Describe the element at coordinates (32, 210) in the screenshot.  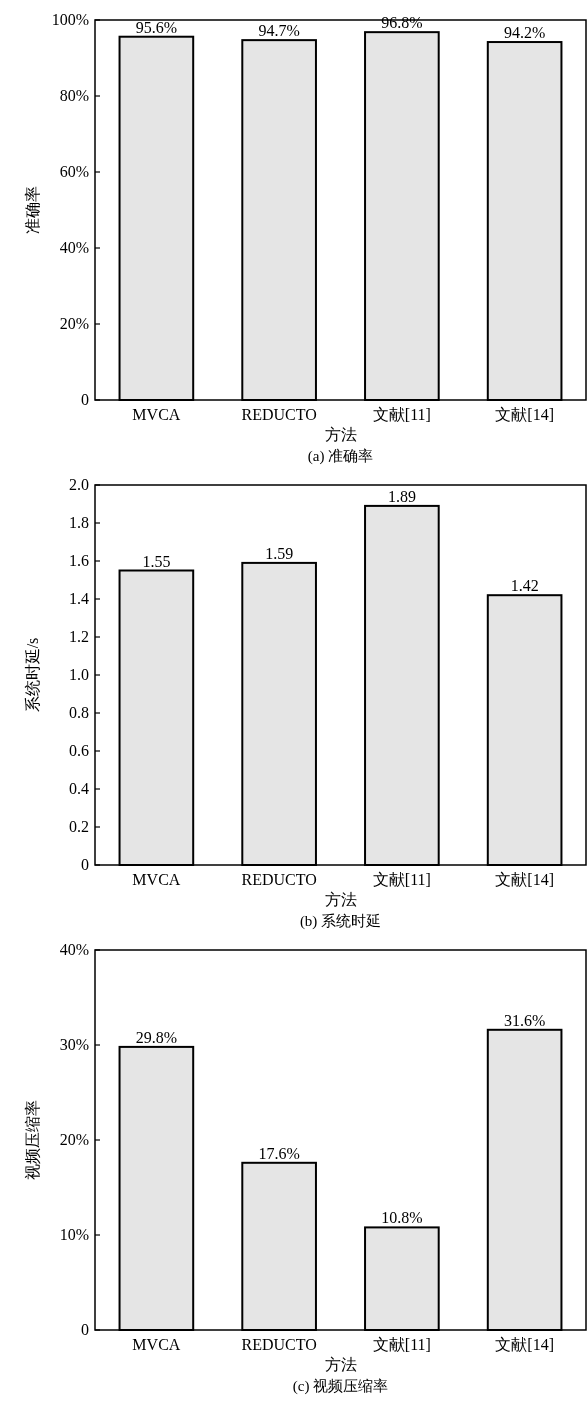
I see `y-axis-title: 准确率` at that location.